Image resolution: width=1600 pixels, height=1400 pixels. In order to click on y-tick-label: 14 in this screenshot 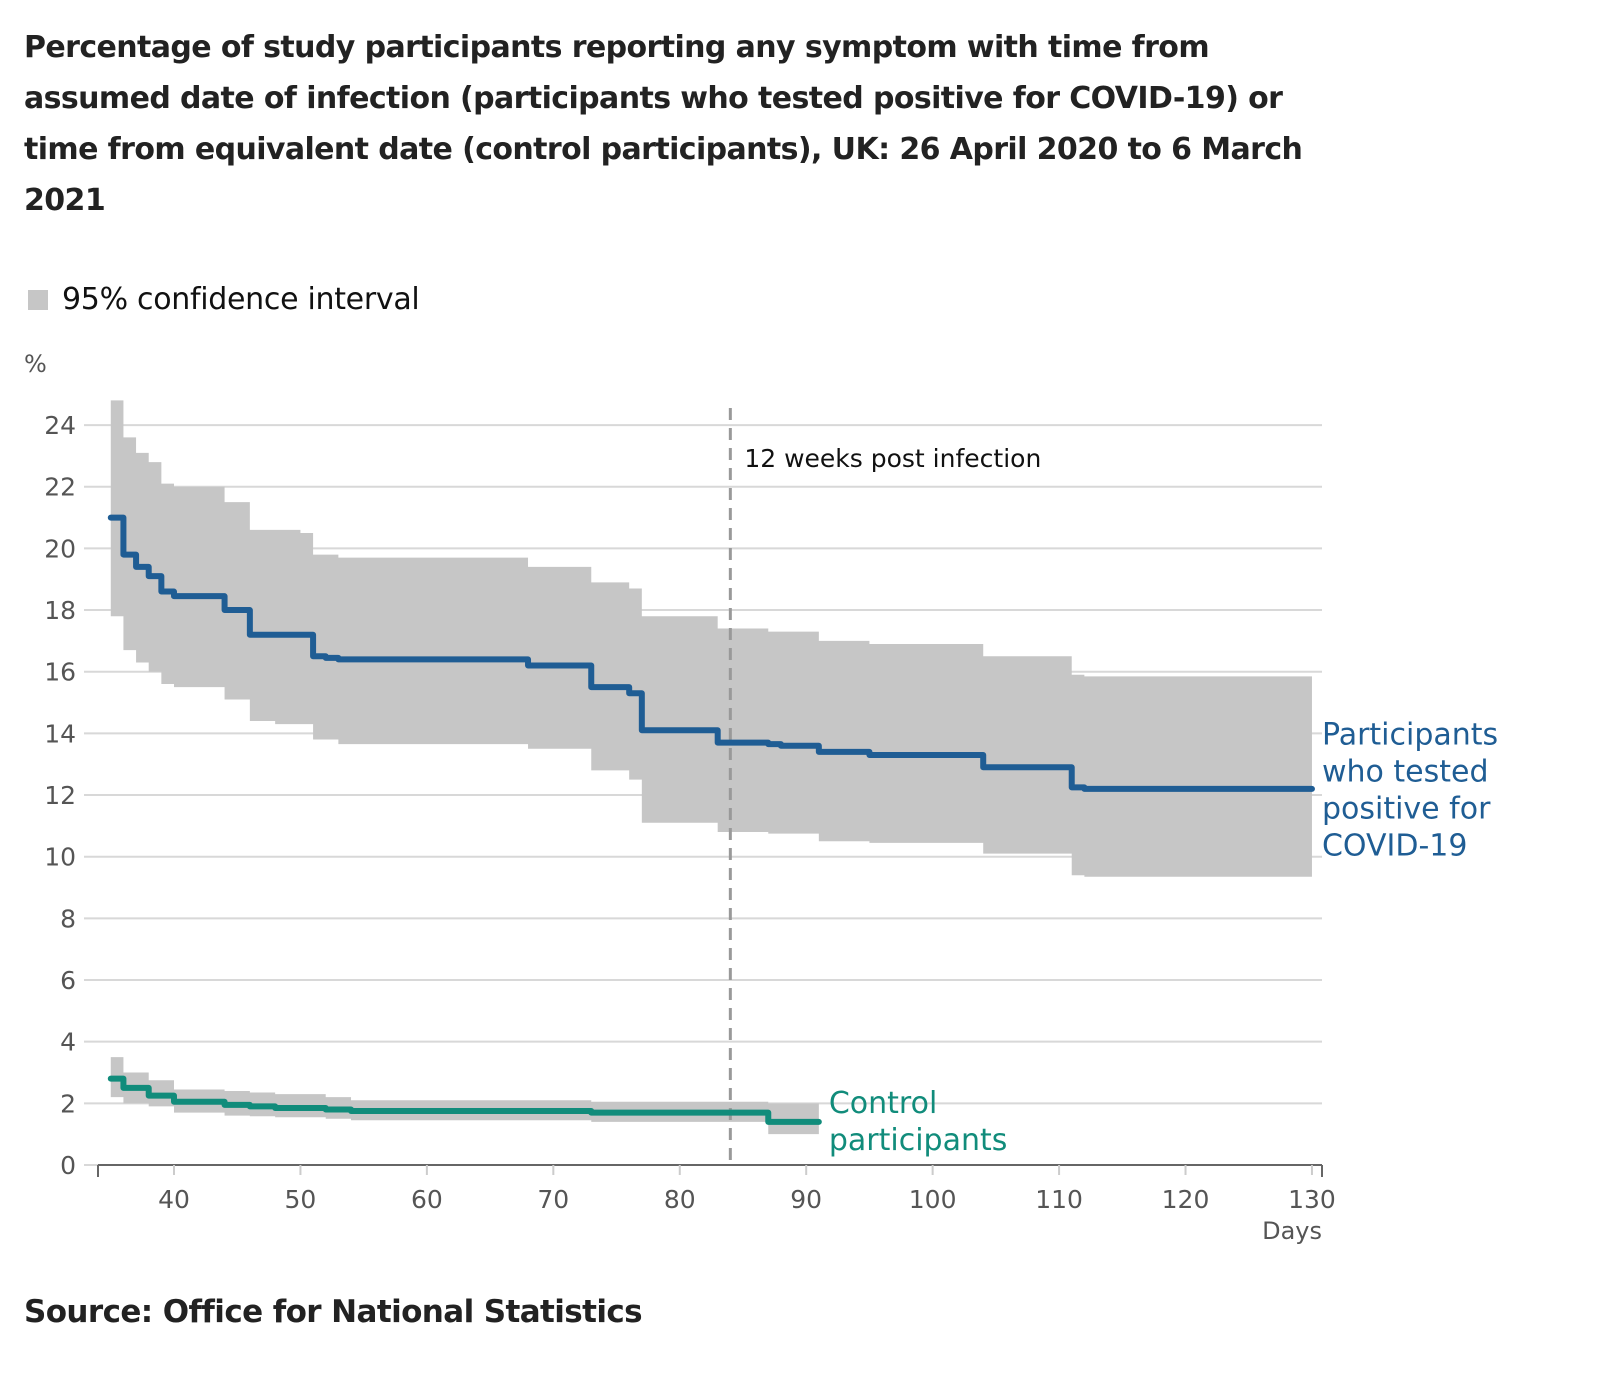, I will do `click(60, 733)`.